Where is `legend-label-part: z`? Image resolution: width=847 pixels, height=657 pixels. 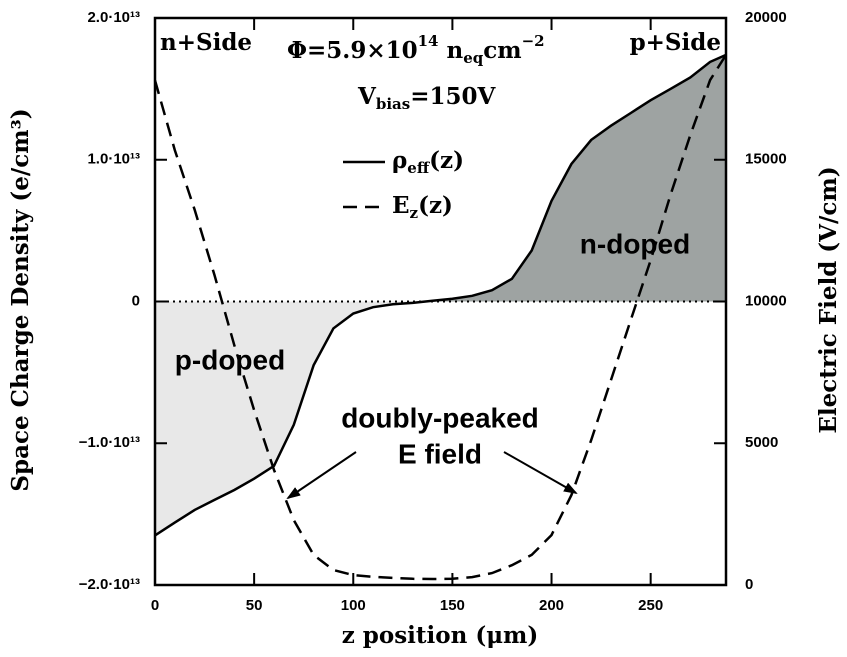 legend-label-part: z is located at coordinates (414, 213).